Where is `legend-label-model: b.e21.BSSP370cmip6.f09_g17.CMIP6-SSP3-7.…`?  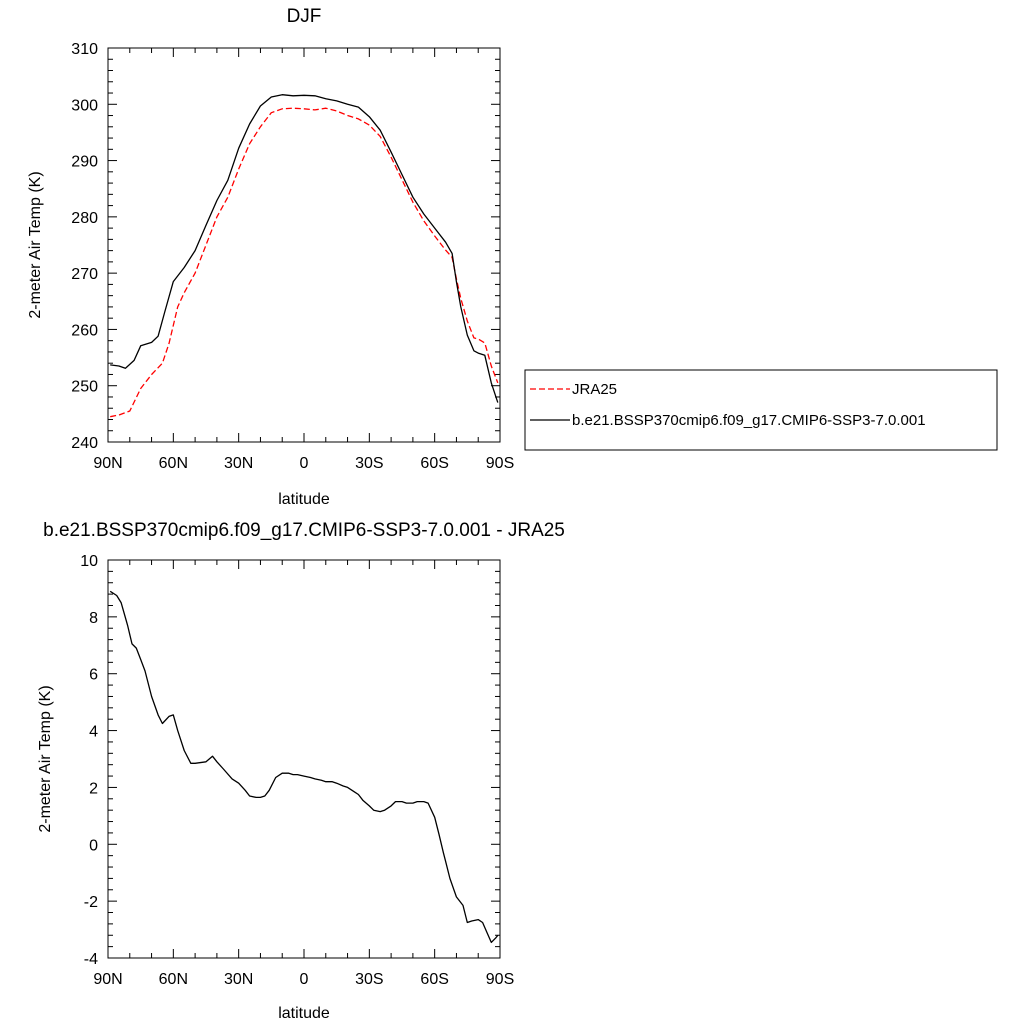 legend-label-model: b.e21.BSSP370cmip6.f09_g17.CMIP6-SSP3-7.… is located at coordinates (749, 420).